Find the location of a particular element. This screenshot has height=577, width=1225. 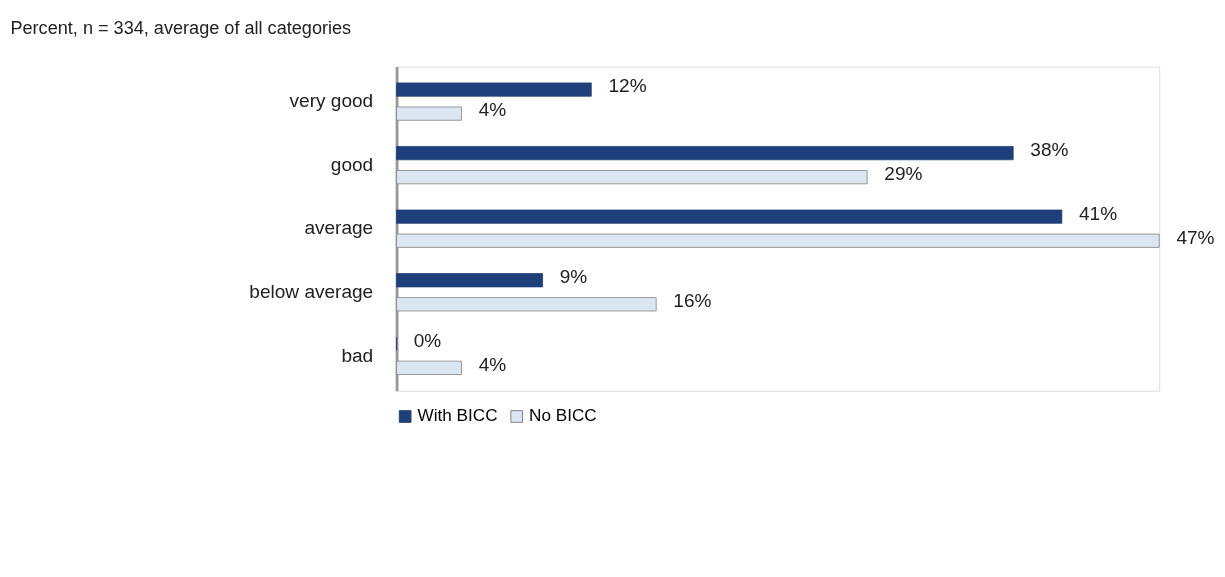

legend-label: No BICC is located at coordinates (563, 415).